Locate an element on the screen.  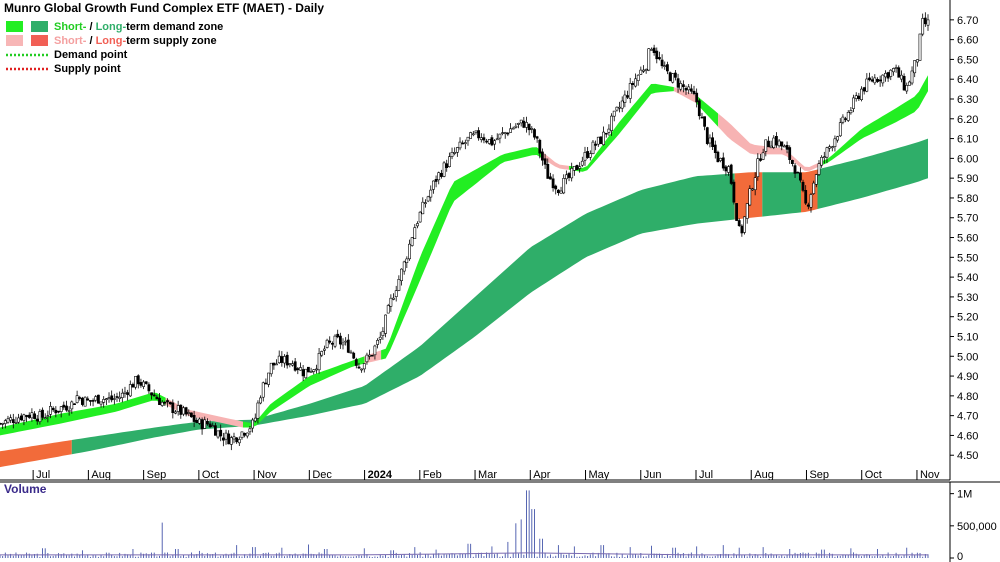
price-tick-label: 6.20 is located at coordinates (967, 120).